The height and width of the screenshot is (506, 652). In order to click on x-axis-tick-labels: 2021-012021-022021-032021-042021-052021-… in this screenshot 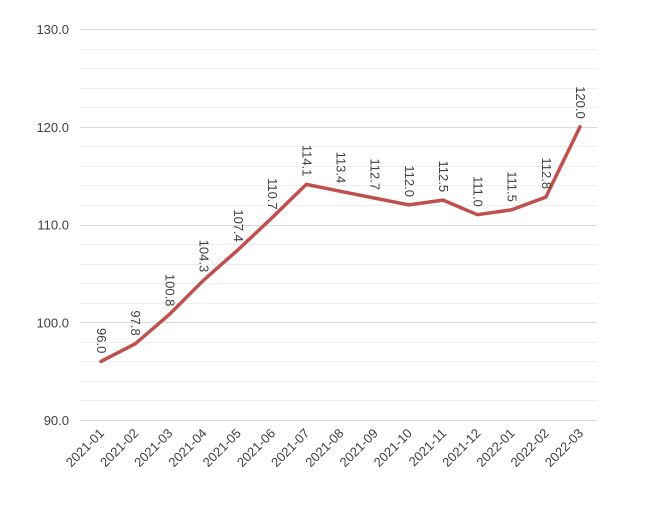, I will do `click(324, 448)`.